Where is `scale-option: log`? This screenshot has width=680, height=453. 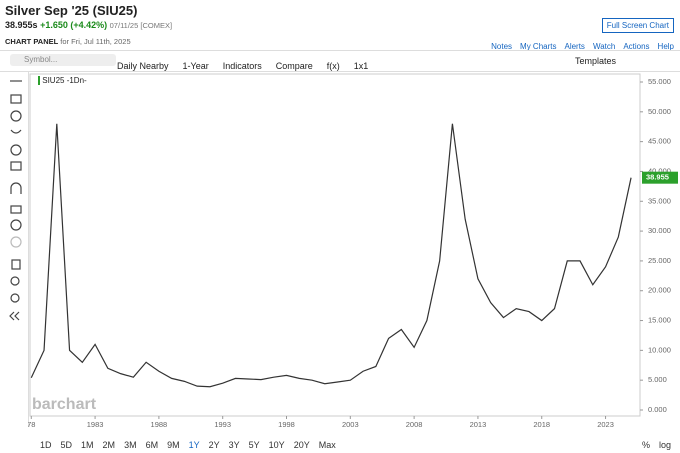 scale-option: log is located at coordinates (665, 445).